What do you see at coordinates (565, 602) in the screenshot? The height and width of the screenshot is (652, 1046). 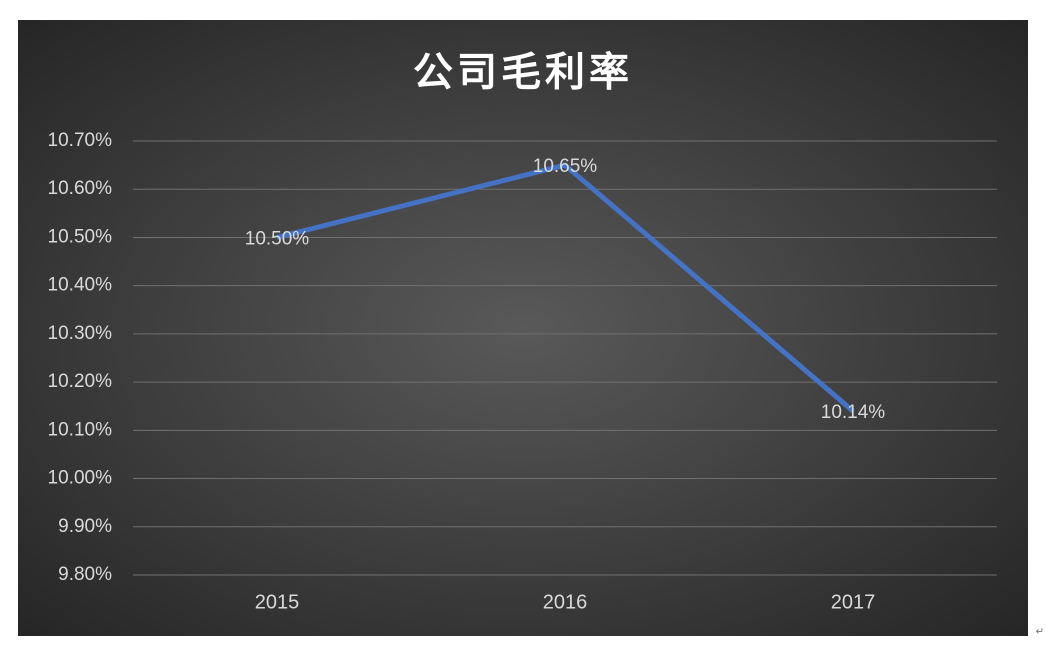 I see `x-tick-label: 2016` at bounding box center [565, 602].